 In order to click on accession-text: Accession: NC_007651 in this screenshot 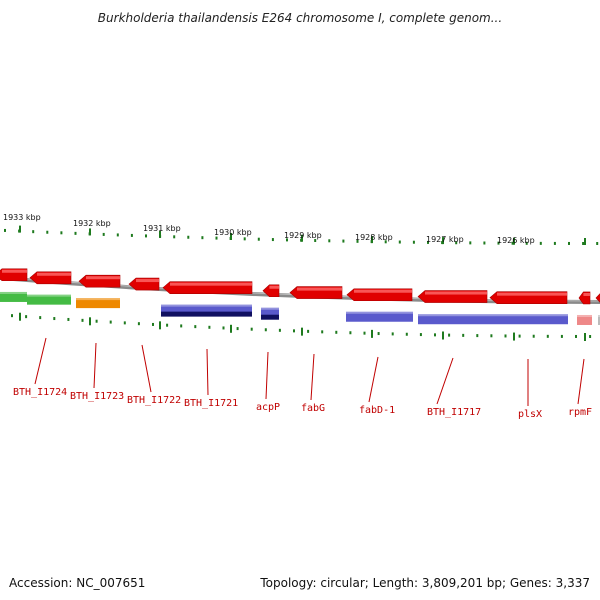, I will do `click(77, 583)`.